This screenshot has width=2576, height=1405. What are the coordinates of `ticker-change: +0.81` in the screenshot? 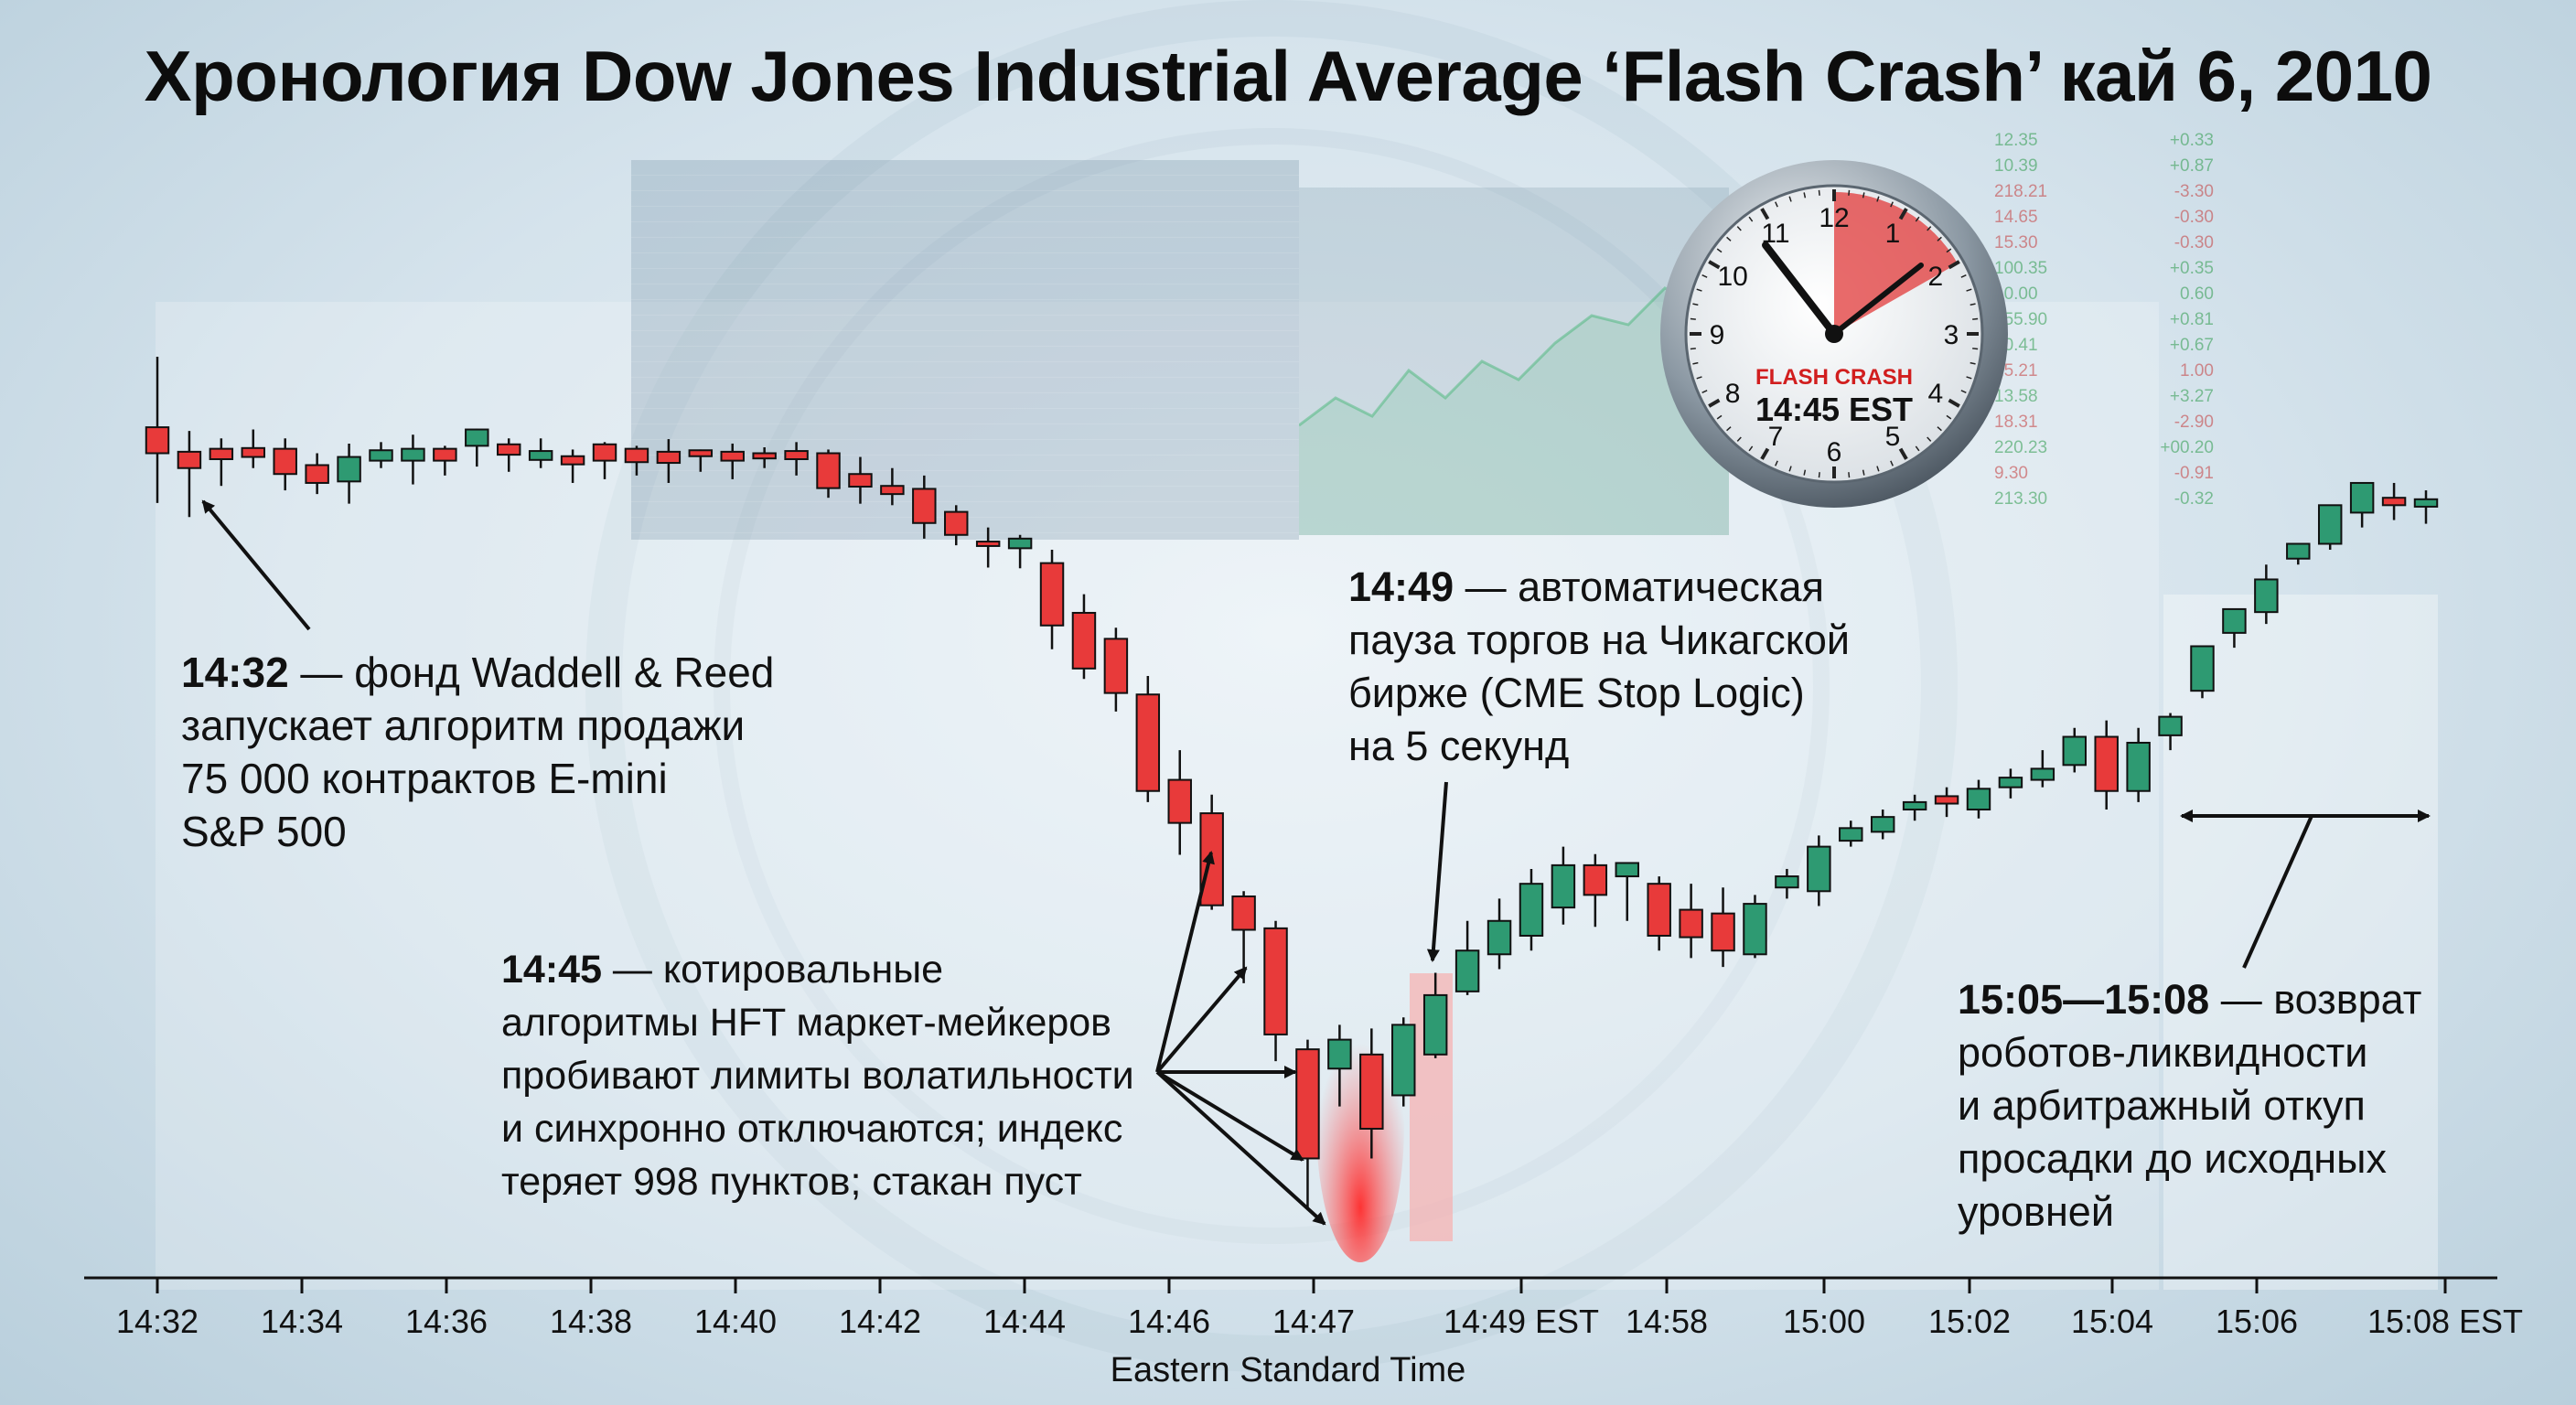 It's located at (2192, 319).